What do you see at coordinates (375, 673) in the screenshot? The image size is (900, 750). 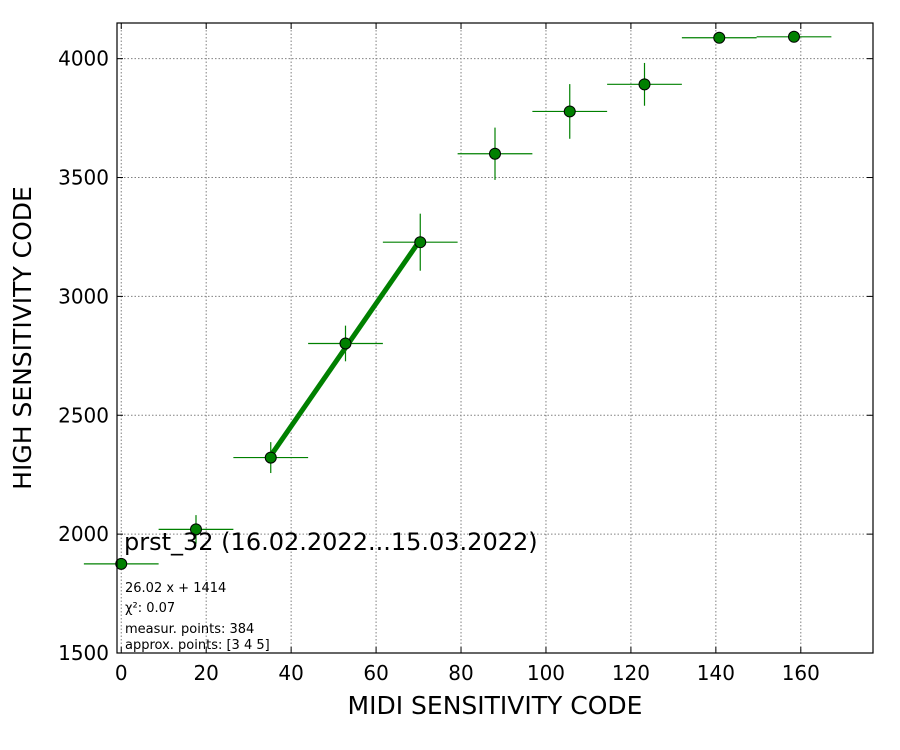 I see `x-tick-label: 60` at bounding box center [375, 673].